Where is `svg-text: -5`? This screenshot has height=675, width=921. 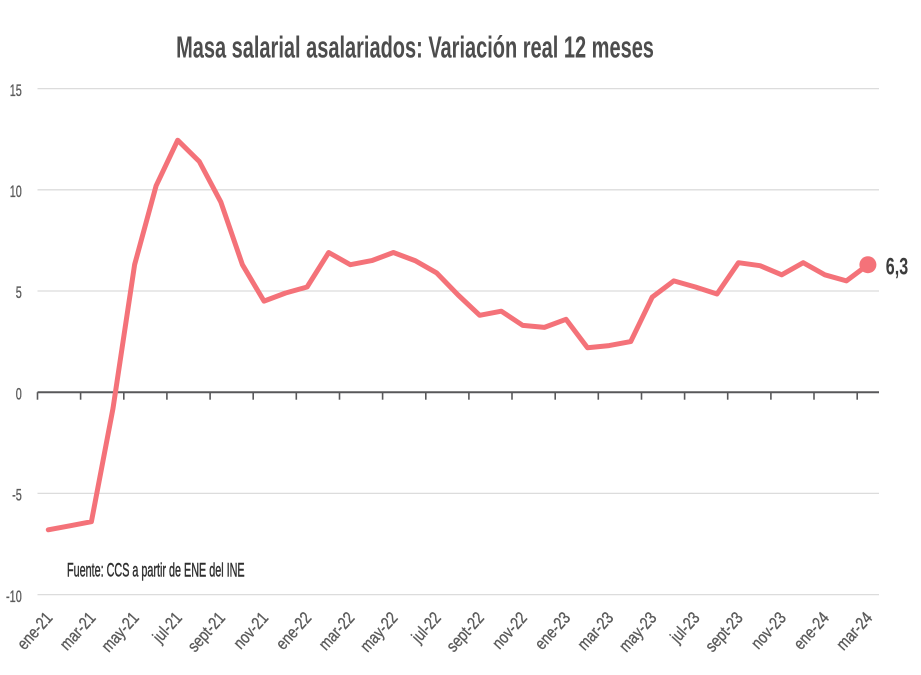
svg-text: -5 is located at coordinates (17, 494).